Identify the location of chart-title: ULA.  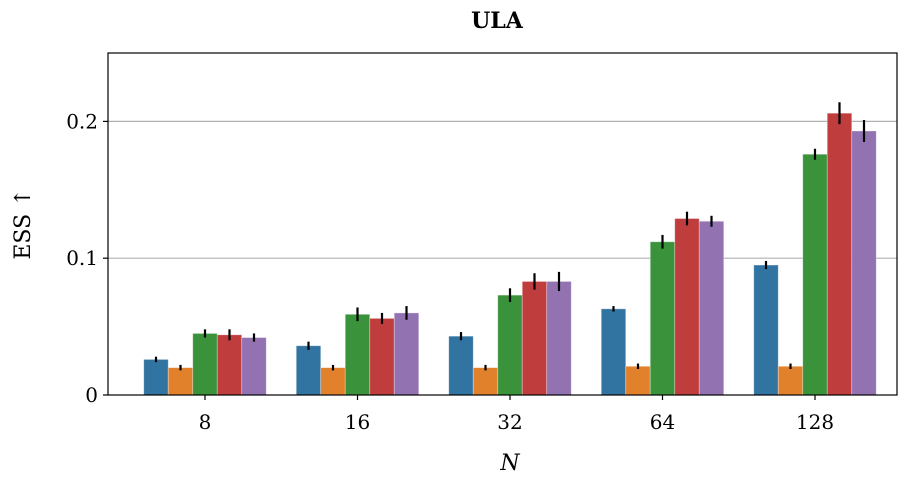
(497, 21).